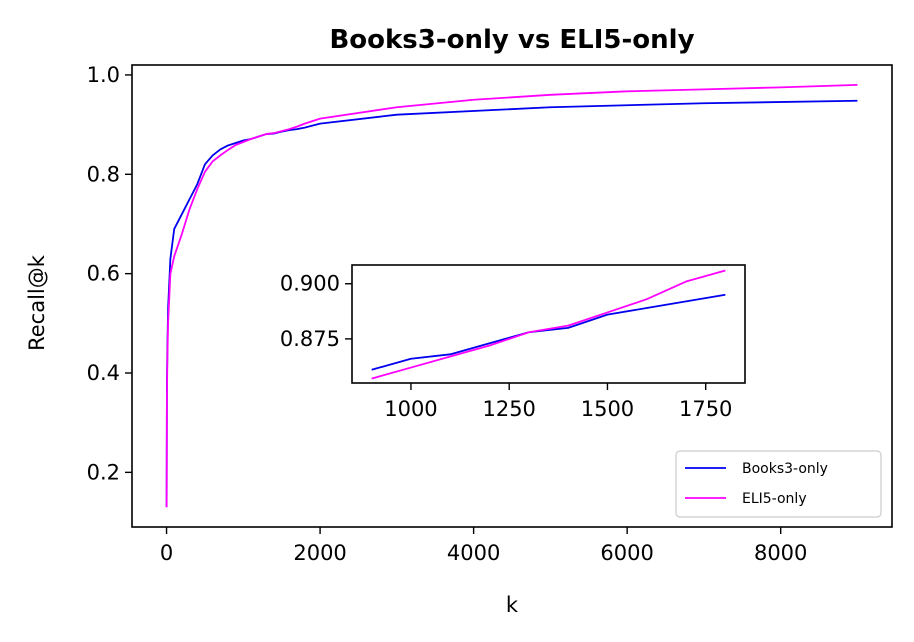 The height and width of the screenshot is (642, 914). I want to click on inset-series-line-books3-only, so click(548, 332).